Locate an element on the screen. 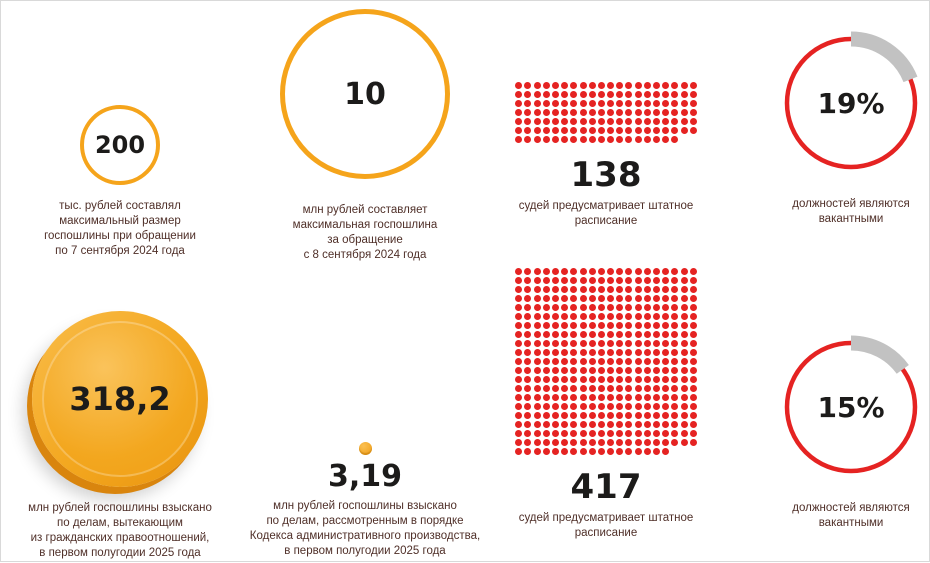  donut-chart: 19% is located at coordinates (851, 103).